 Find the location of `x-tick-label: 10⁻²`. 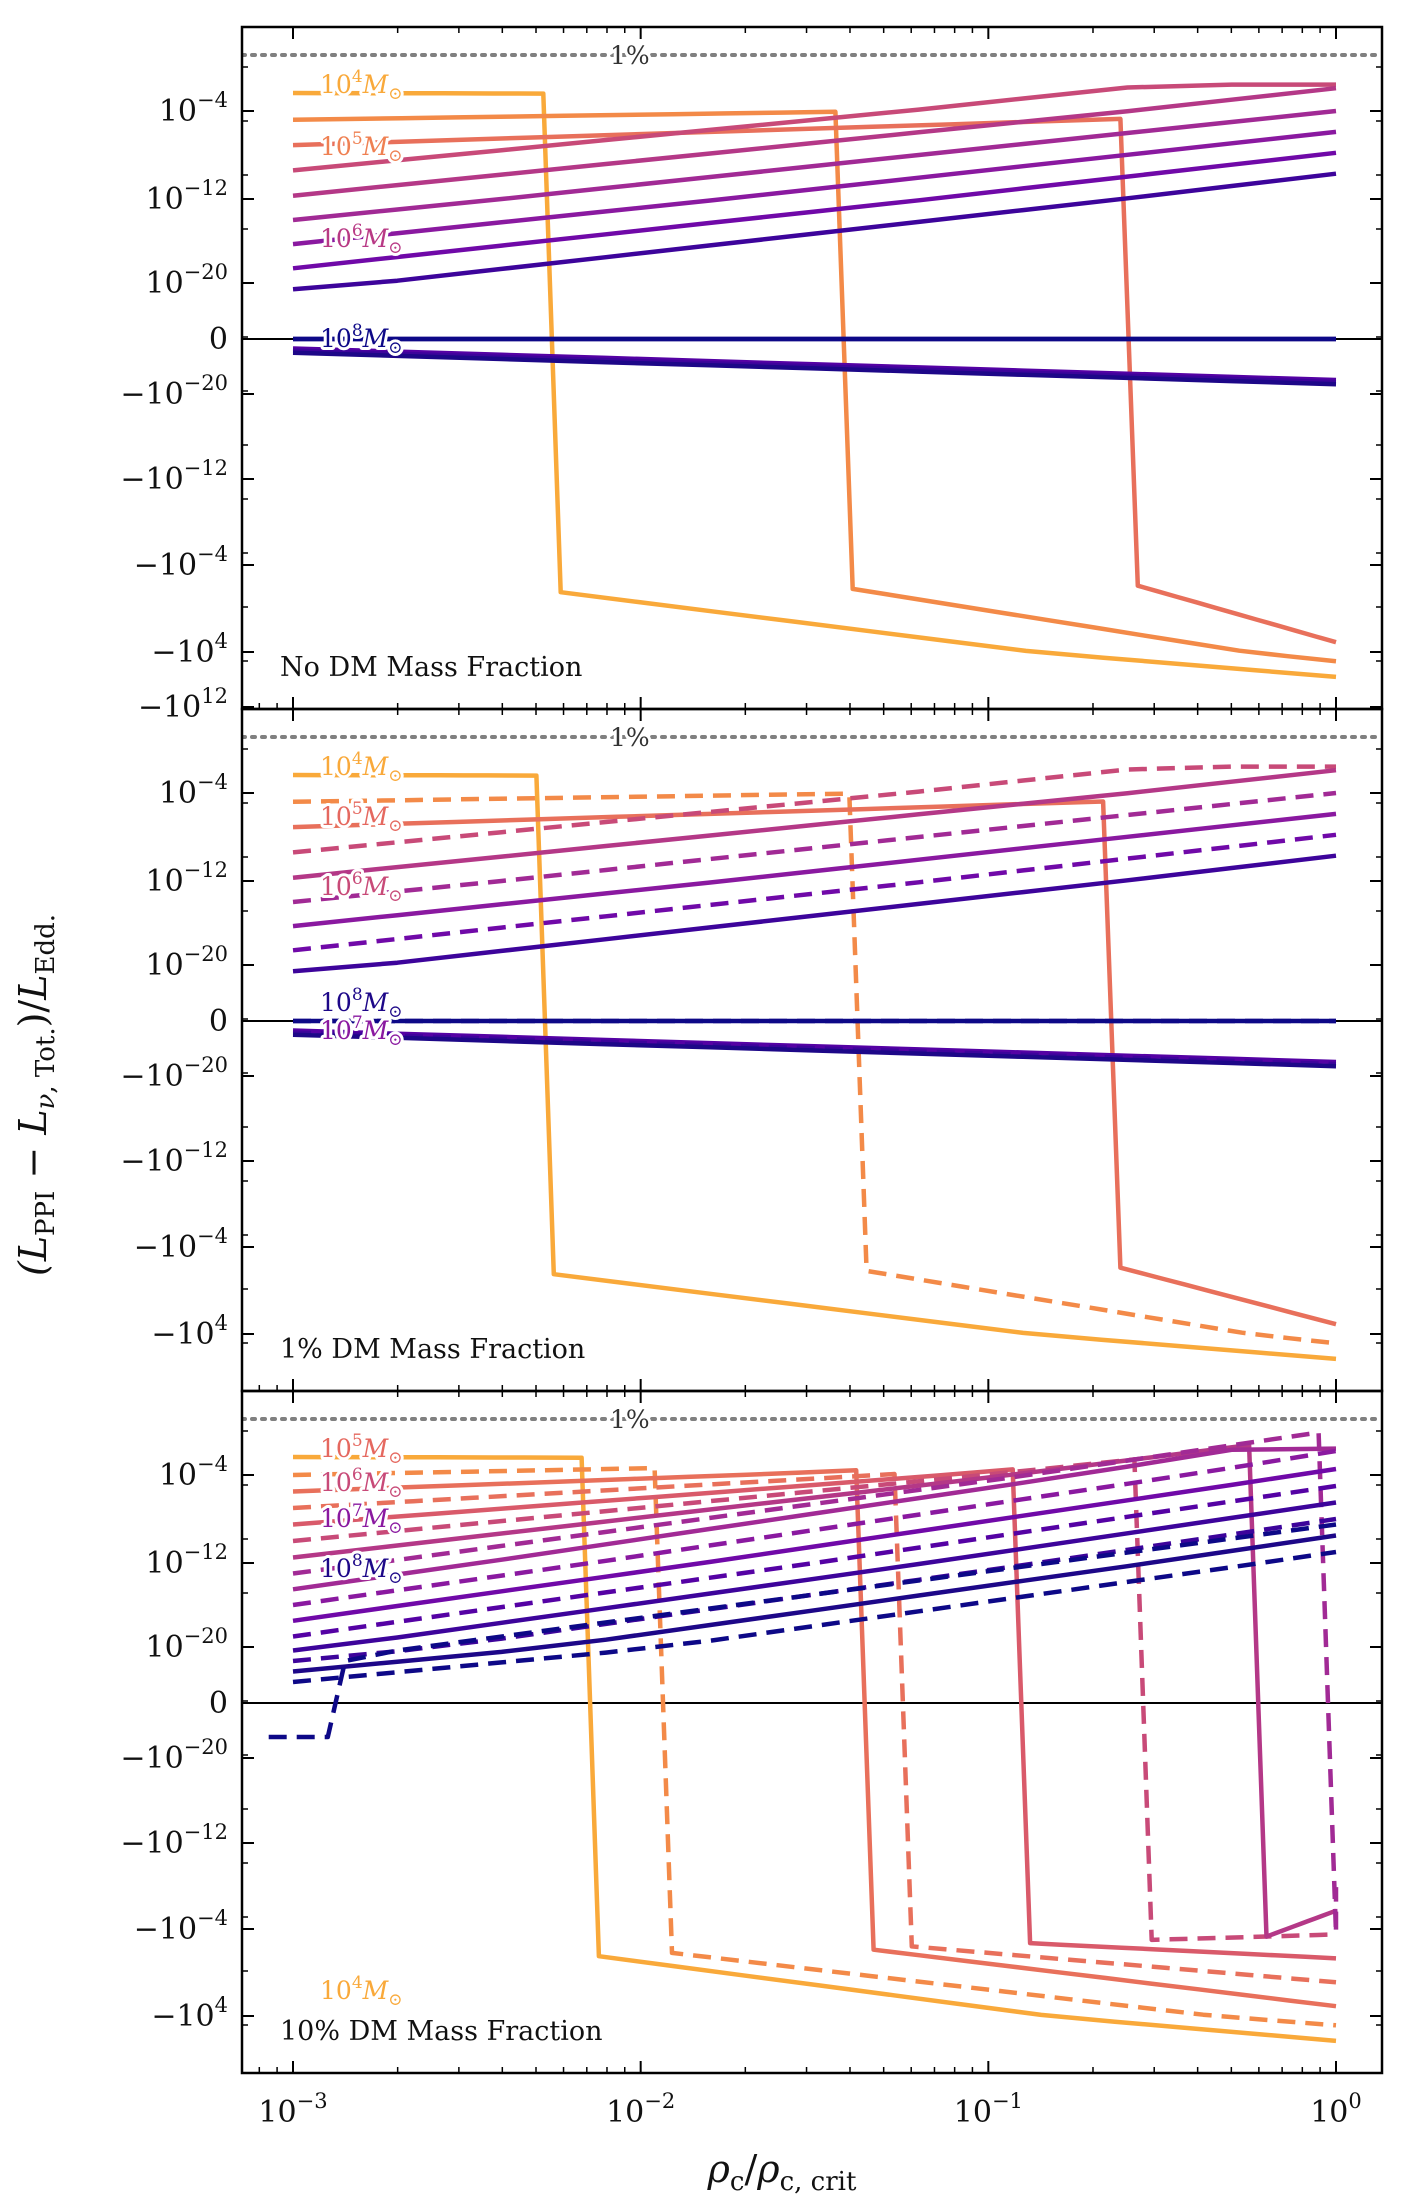

x-tick-label: 10⁻² is located at coordinates (640, 2109).